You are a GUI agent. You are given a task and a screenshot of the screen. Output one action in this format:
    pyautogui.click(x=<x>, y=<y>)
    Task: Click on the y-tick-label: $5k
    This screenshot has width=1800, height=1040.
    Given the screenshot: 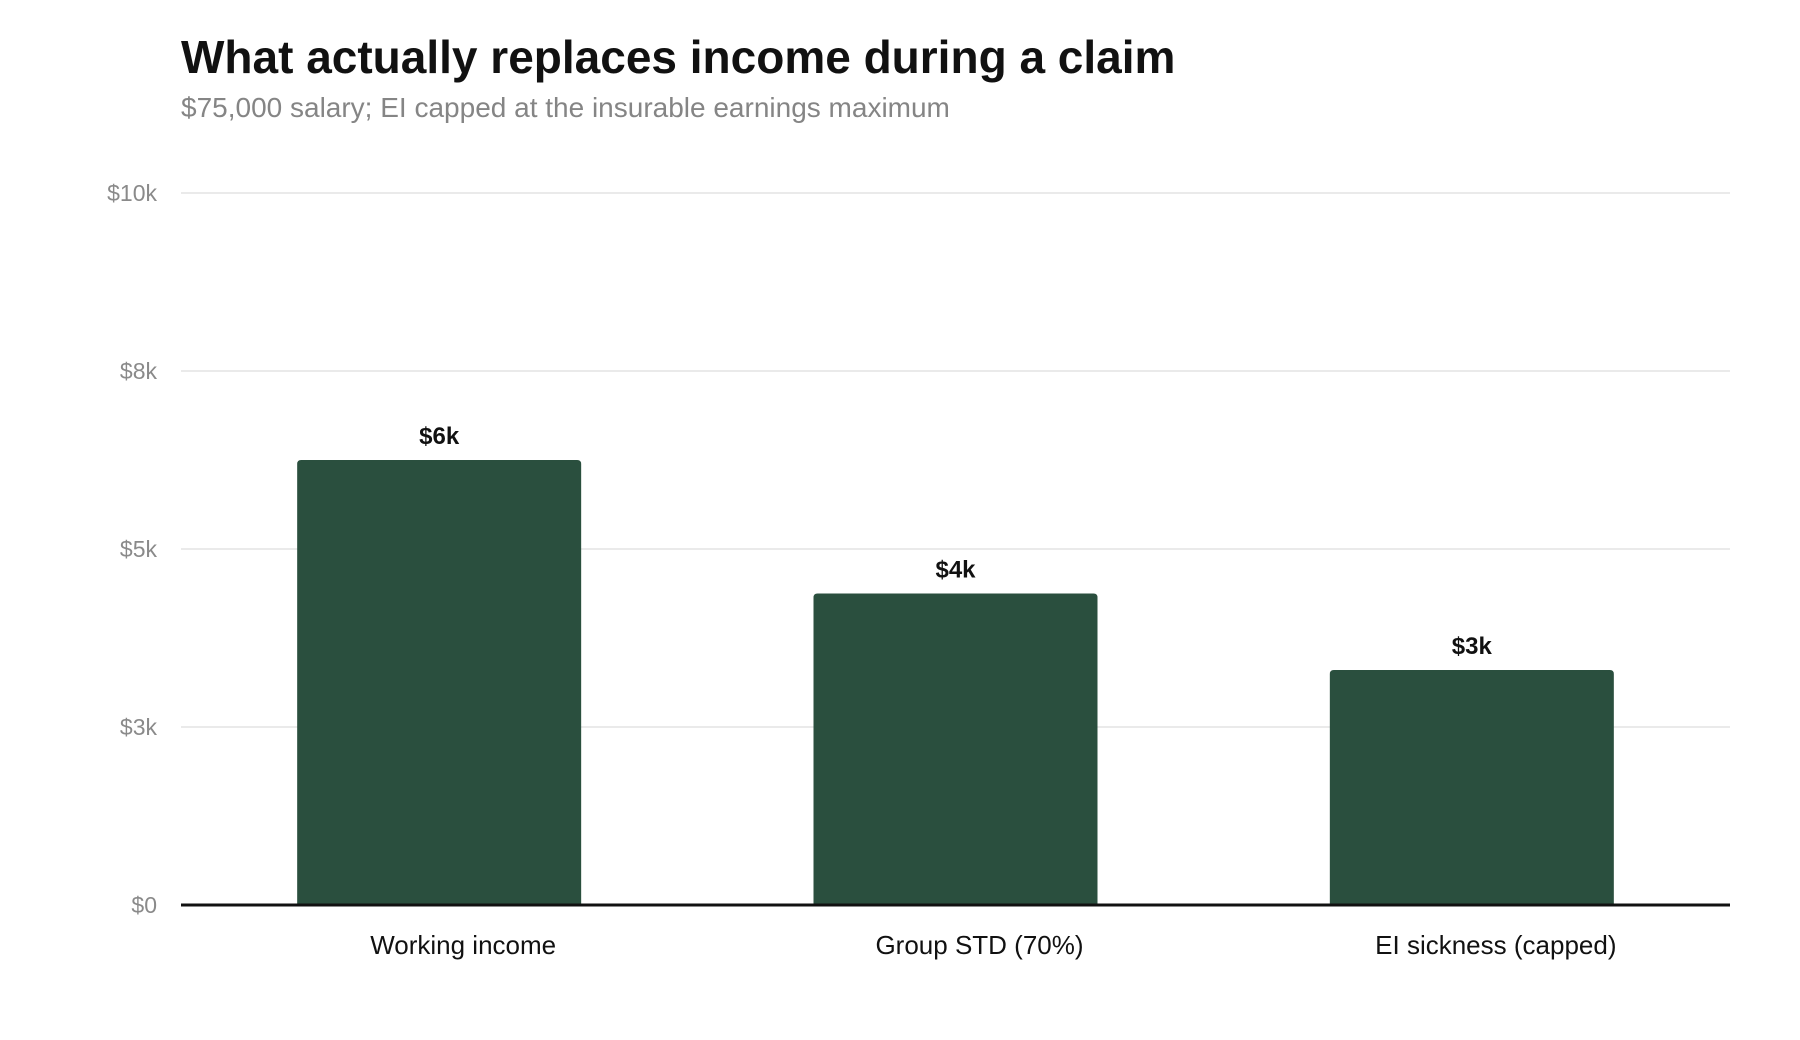 What is the action you would take?
    pyautogui.click(x=139, y=549)
    